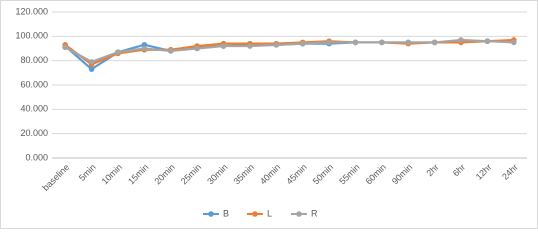 Image resolution: width=538 pixels, height=240 pixels. What do you see at coordinates (34, 84) in the screenshot?
I see `y-tick-label: 60.000` at bounding box center [34, 84].